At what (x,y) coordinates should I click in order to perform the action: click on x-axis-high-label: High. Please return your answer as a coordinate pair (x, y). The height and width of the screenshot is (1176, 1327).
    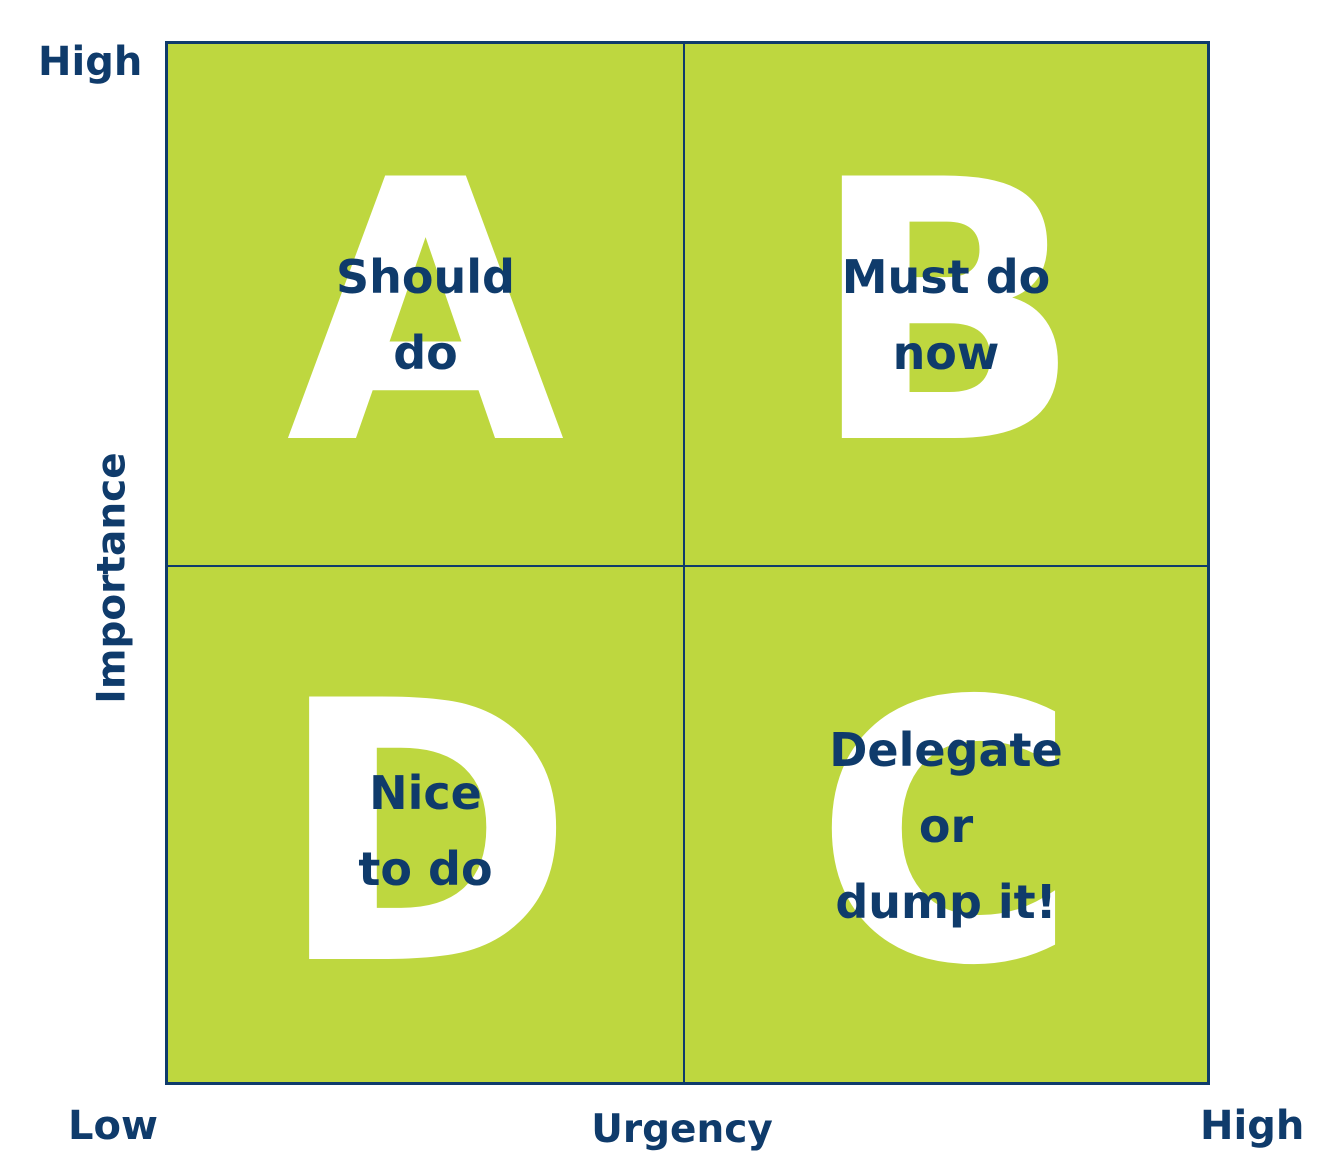
    Looking at the image, I should click on (1252, 1126).